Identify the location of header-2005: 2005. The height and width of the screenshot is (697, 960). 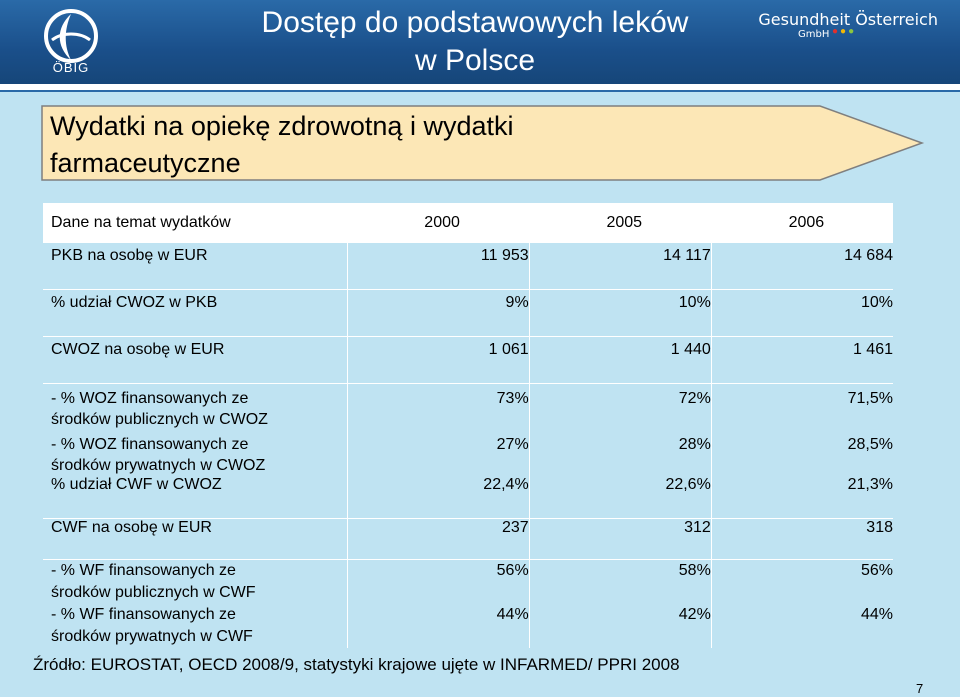
(620, 223).